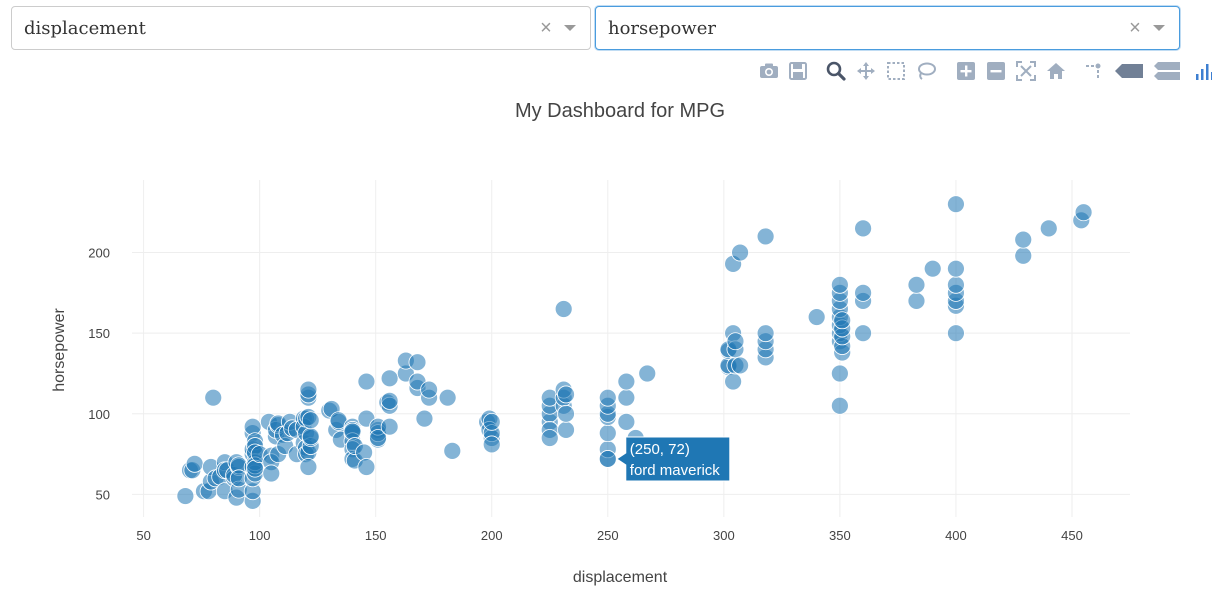 The height and width of the screenshot is (603, 1212). What do you see at coordinates (492, 535) in the screenshot?
I see `x-tick-label: 200` at bounding box center [492, 535].